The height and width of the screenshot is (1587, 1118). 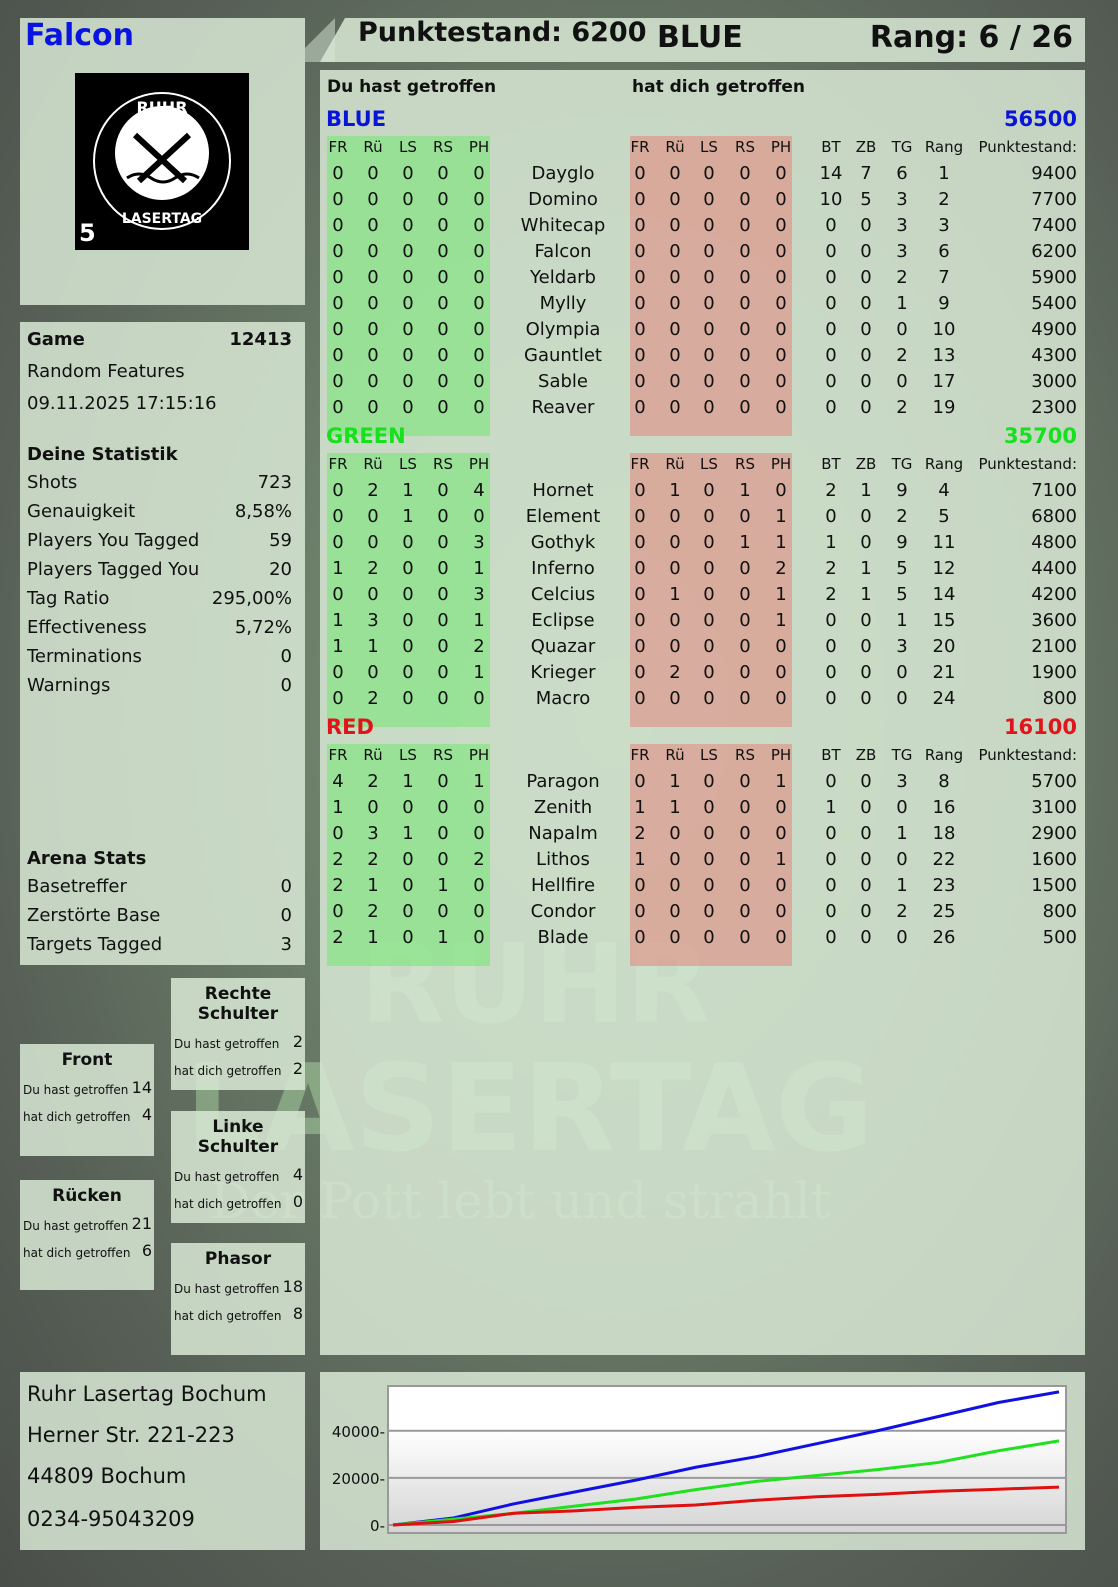 I want to click on stat-value: 59, so click(x=280, y=540).